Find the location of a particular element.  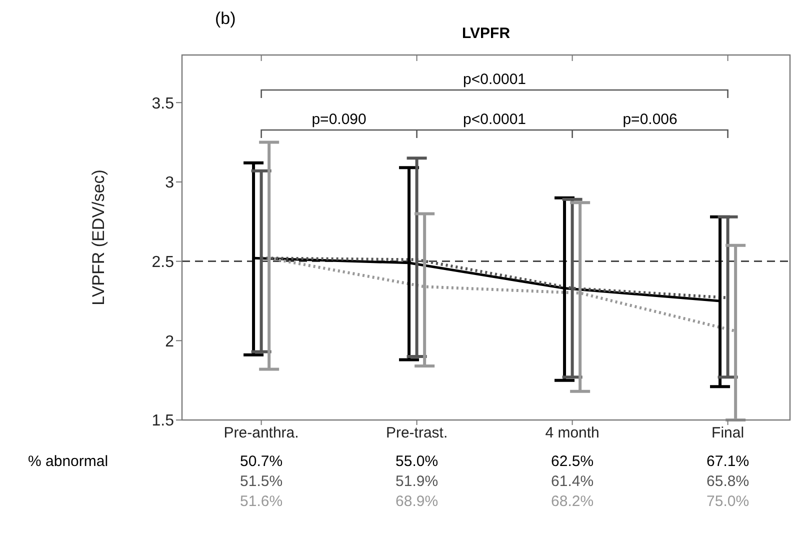

x-tick-label: Pre-anthra. is located at coordinates (261, 433).